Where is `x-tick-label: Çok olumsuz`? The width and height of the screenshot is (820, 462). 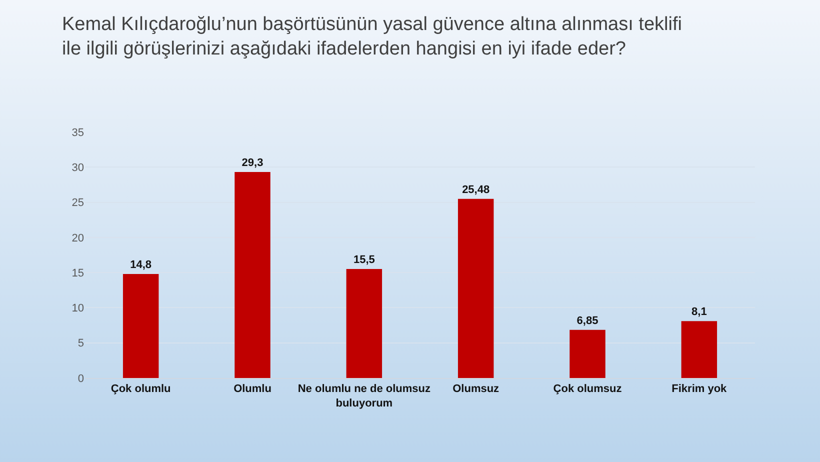
x-tick-label: Çok olumsuz is located at coordinates (587, 389).